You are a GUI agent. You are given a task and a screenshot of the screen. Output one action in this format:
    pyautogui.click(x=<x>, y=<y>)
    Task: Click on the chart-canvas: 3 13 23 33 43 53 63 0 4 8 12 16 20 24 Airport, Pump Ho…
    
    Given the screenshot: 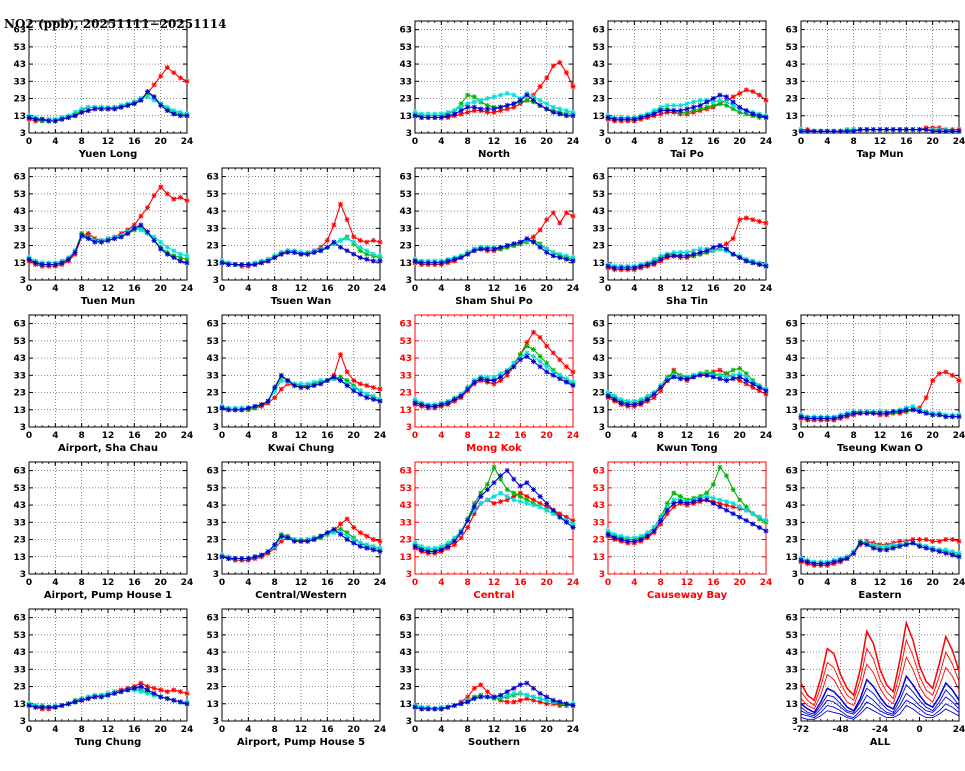 What is the action you would take?
    pyautogui.click(x=103, y=531)
    